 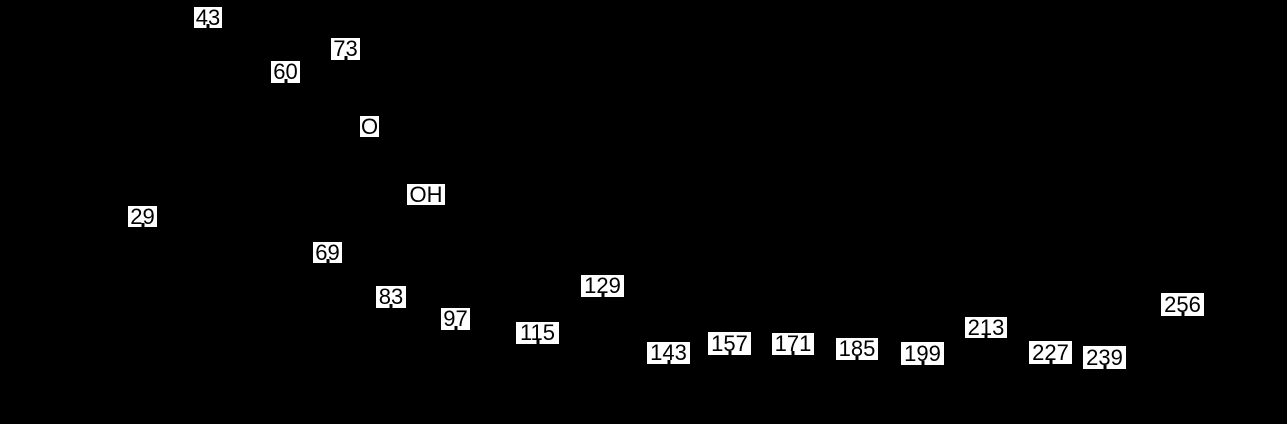 What do you see at coordinates (729, 343) in the screenshot?
I see `peak-label-157: 157` at bounding box center [729, 343].